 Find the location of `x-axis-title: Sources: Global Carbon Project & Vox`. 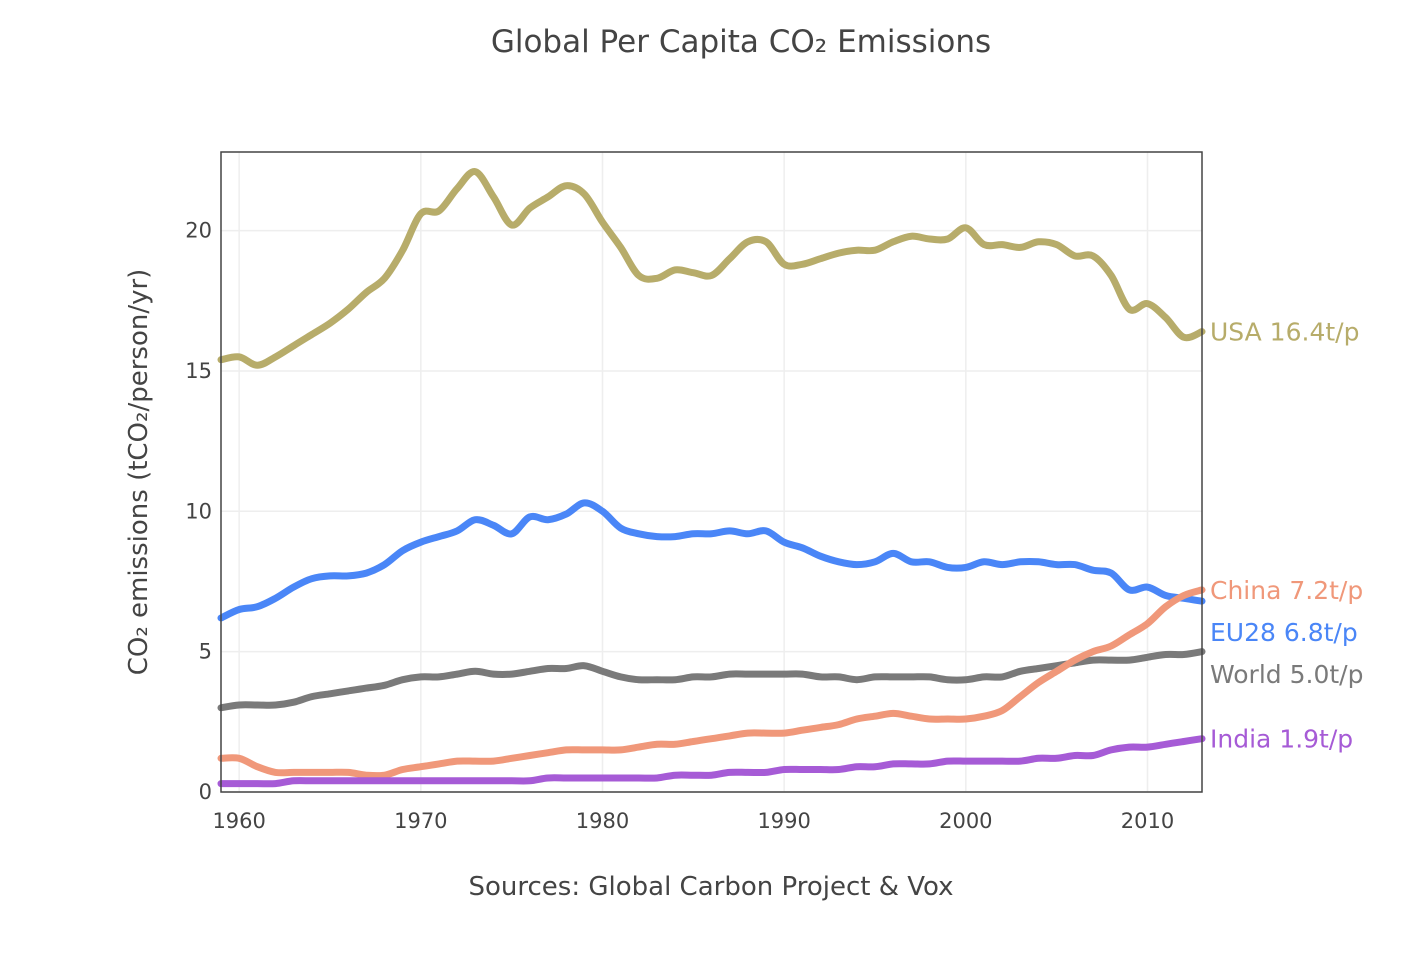

x-axis-title: Sources: Global Carbon Project & Vox is located at coordinates (710, 887).